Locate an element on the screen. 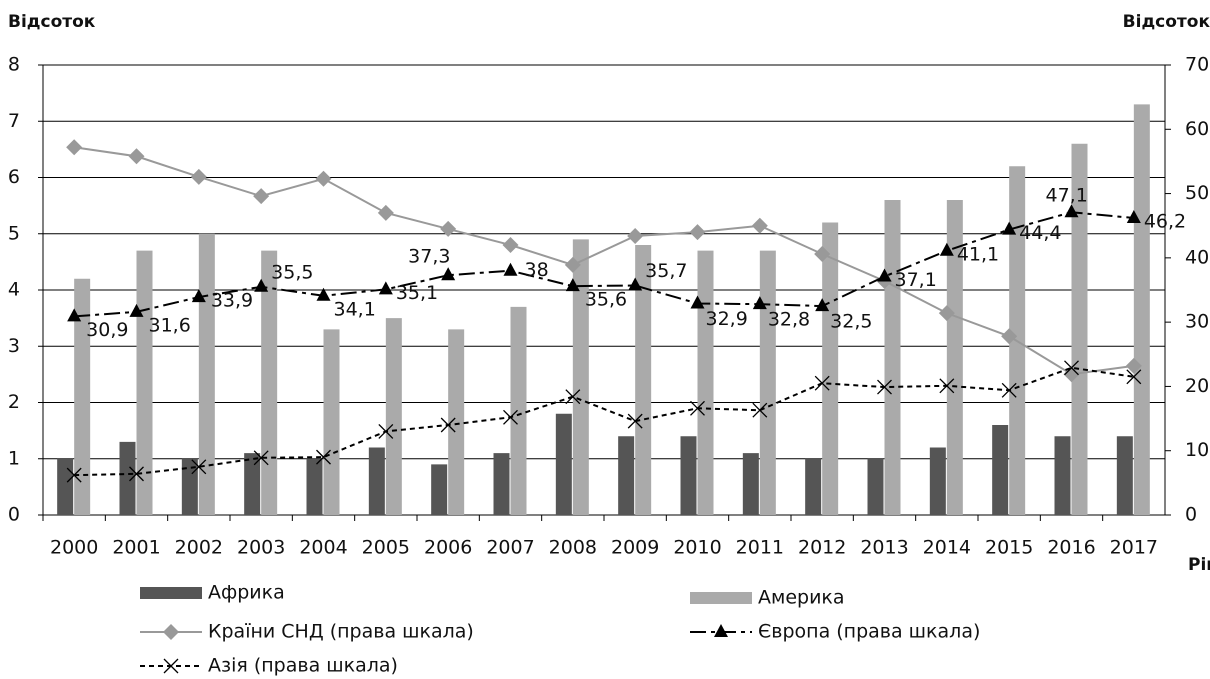 Image resolution: width=1210 pixels, height=679 pixels. data-label: 37,1 is located at coordinates (916, 280).